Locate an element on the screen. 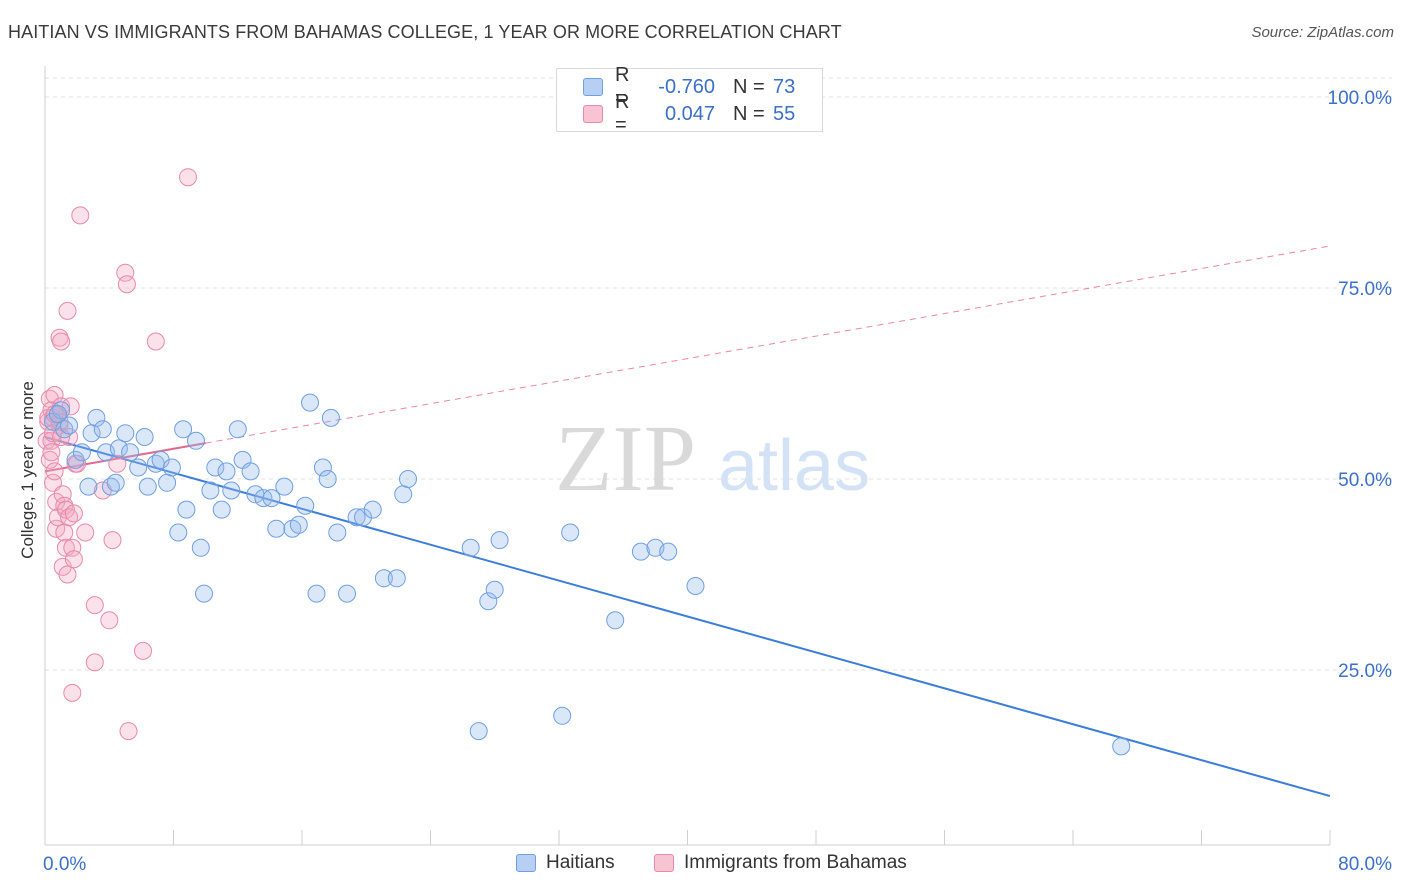 Image resolution: width=1406 pixels, height=892 pixels. legend-label-bahamas: Immigrants from Bahamas is located at coordinates (795, 862).